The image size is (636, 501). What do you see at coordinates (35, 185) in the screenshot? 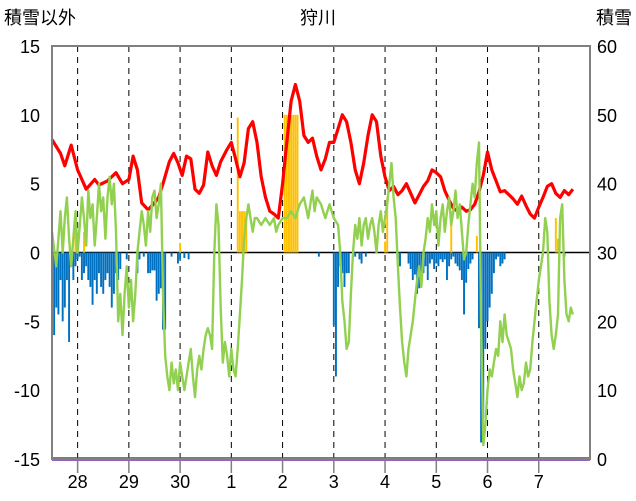
I see `left-tick-label: 5` at bounding box center [35, 185].